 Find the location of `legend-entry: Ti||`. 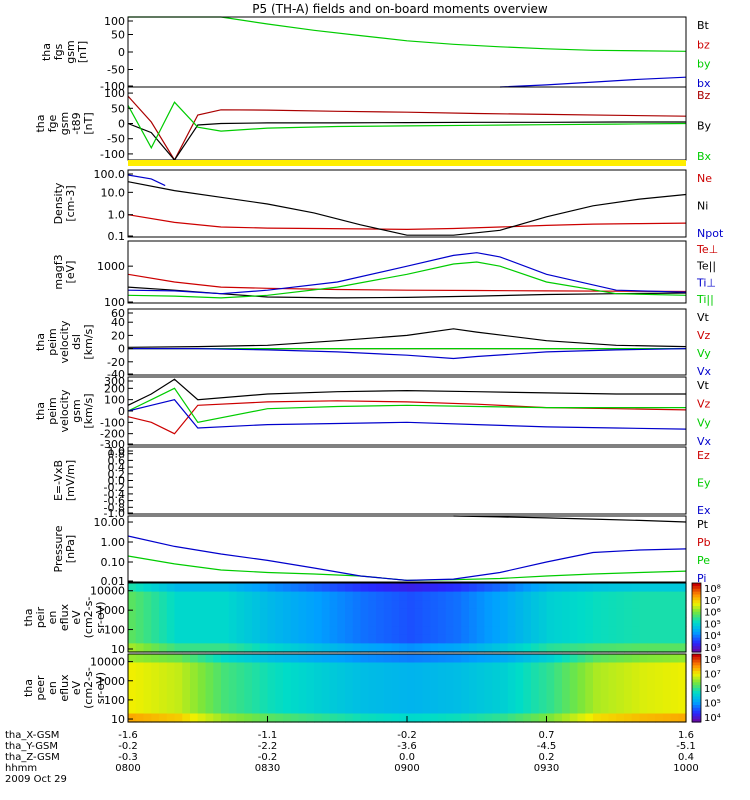

legend-entry: Ti|| is located at coordinates (705, 299).